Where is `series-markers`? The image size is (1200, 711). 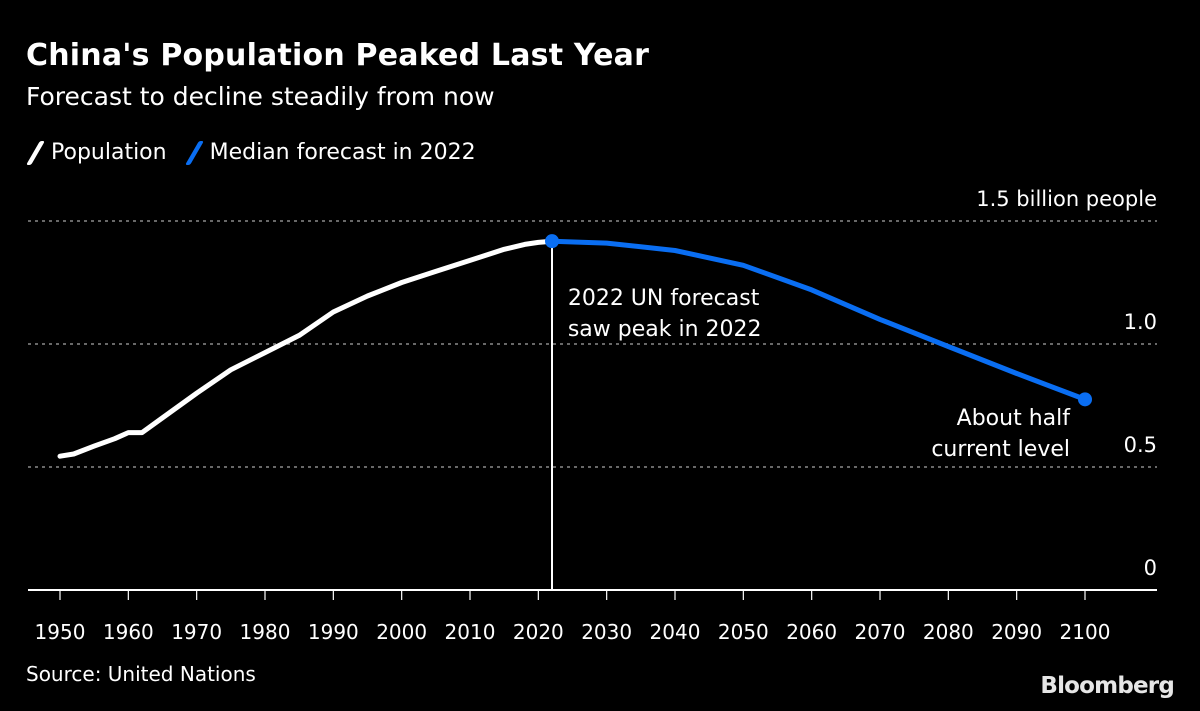 series-markers is located at coordinates (818, 320).